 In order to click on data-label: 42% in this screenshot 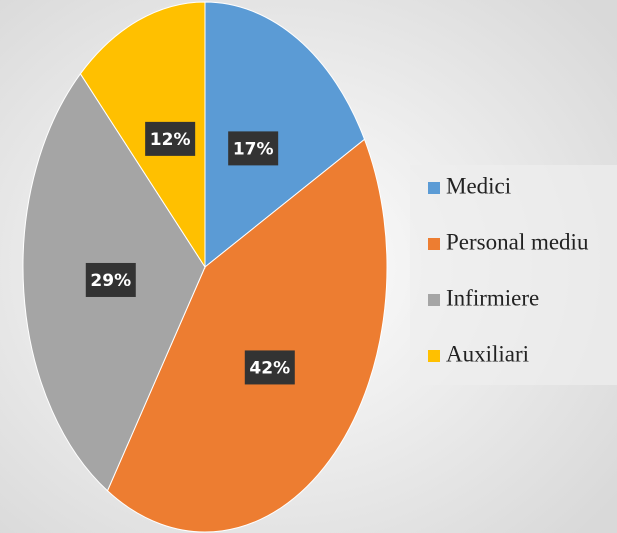, I will do `click(269, 368)`.